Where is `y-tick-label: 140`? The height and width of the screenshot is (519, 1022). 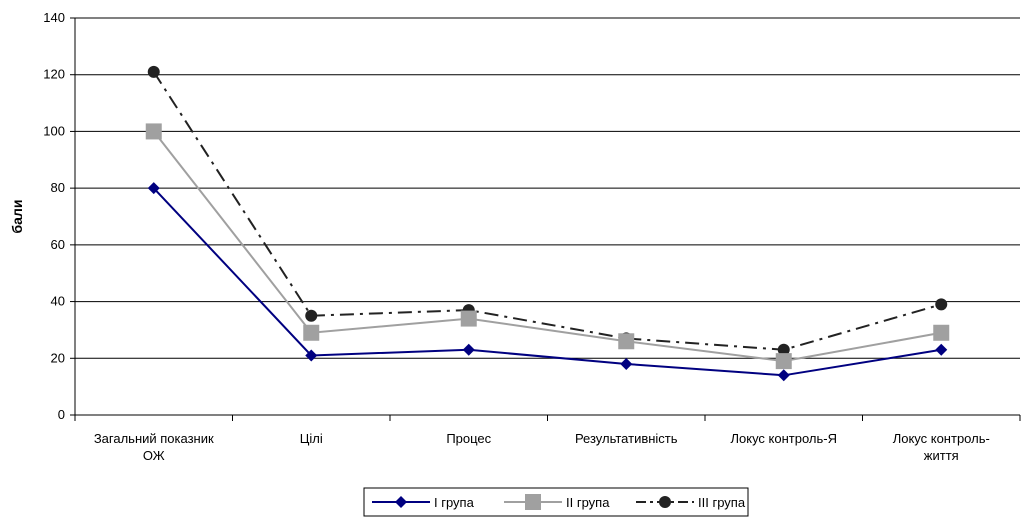 y-tick-label: 140 is located at coordinates (54, 17).